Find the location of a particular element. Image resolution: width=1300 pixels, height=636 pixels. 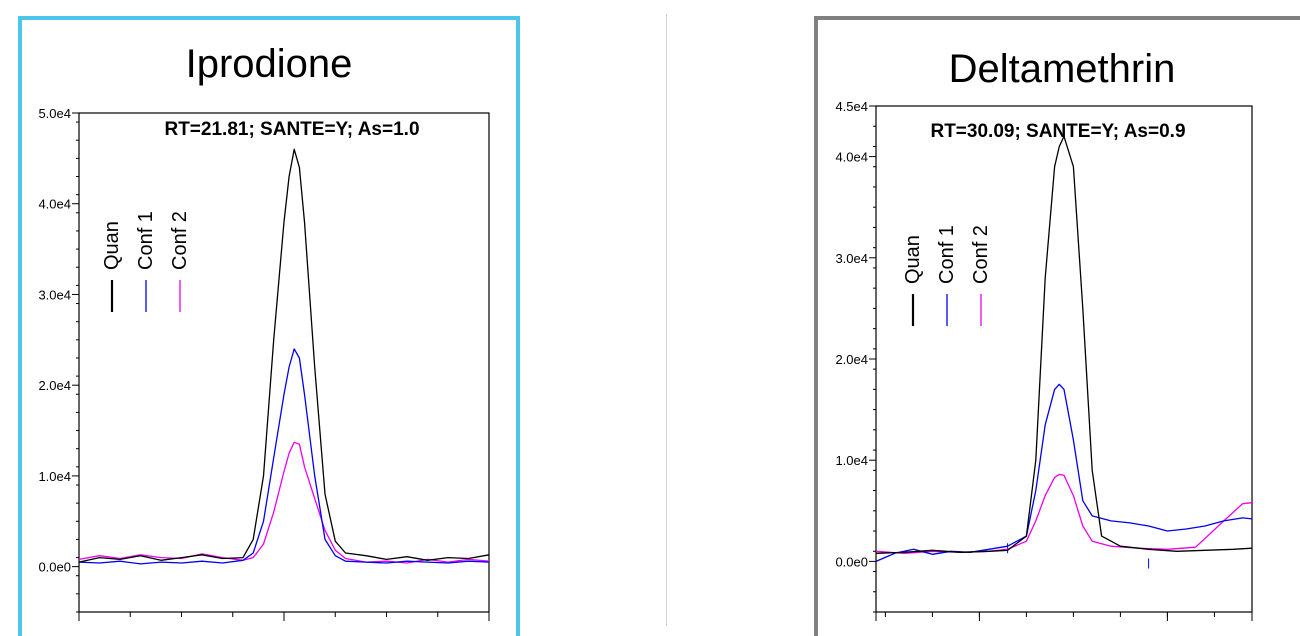

x-tick-label: 21.60 is located at coordinates (79, 624).